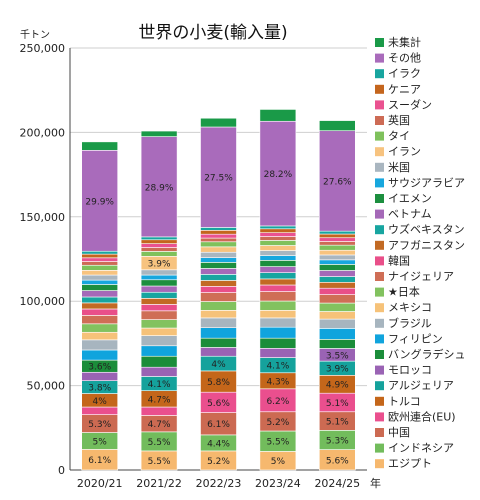 The height and width of the screenshot is (500, 480). What do you see at coordinates (35, 35) in the screenshot?
I see `y-axis-unit: 千トン` at bounding box center [35, 35].